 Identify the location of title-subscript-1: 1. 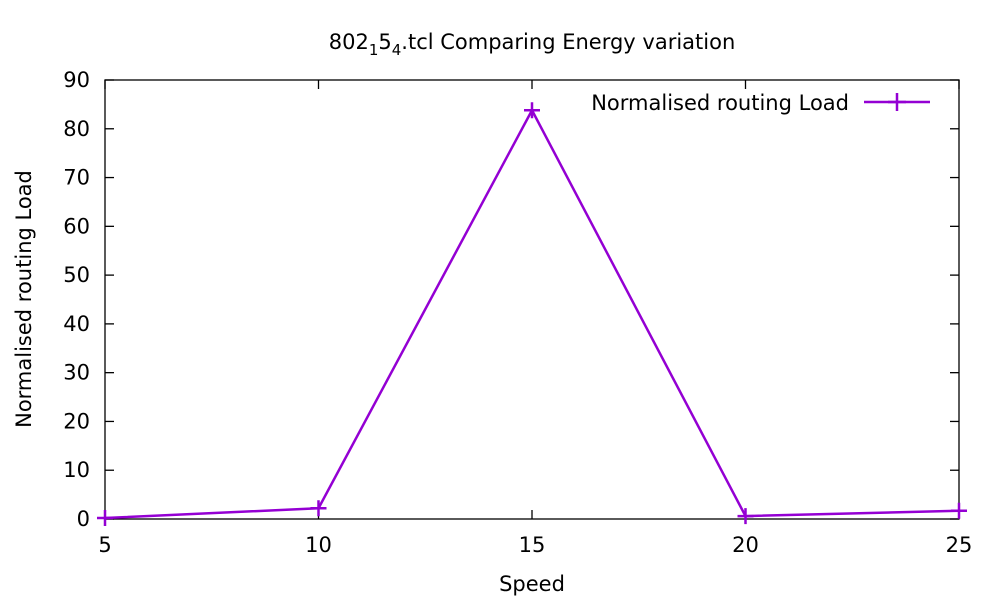
(374, 50).